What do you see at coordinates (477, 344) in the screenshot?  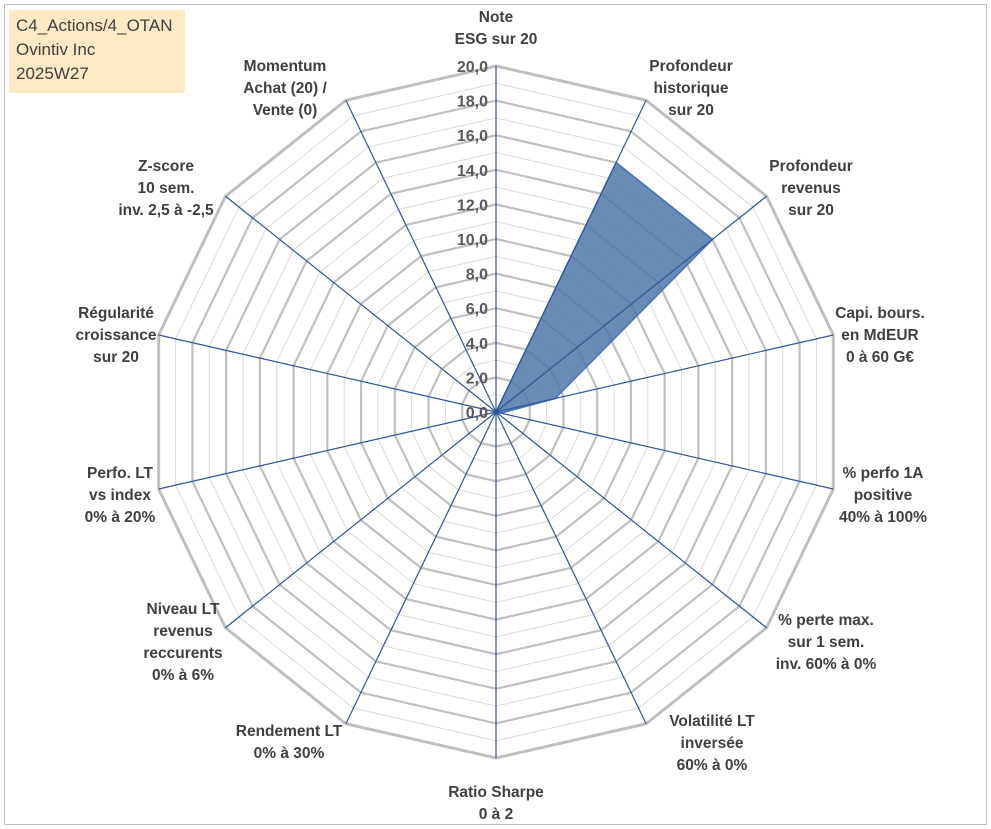 I see `tick-label: 4,0` at bounding box center [477, 344].